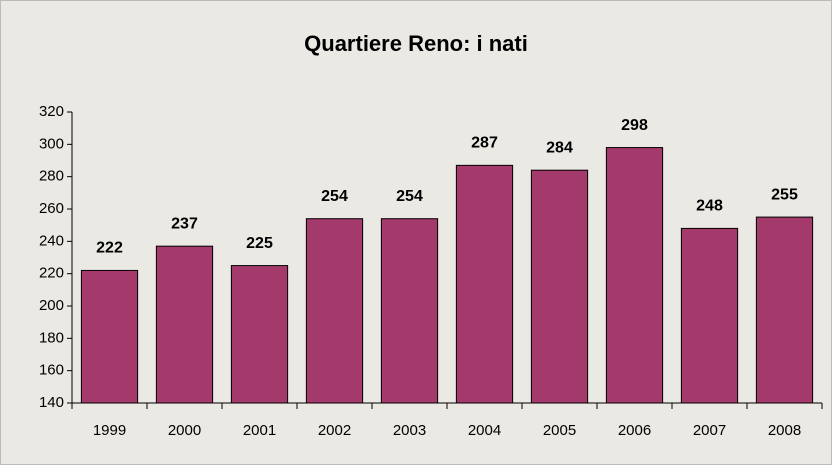  I want to click on x-tick-label: 2002, so click(334, 430).